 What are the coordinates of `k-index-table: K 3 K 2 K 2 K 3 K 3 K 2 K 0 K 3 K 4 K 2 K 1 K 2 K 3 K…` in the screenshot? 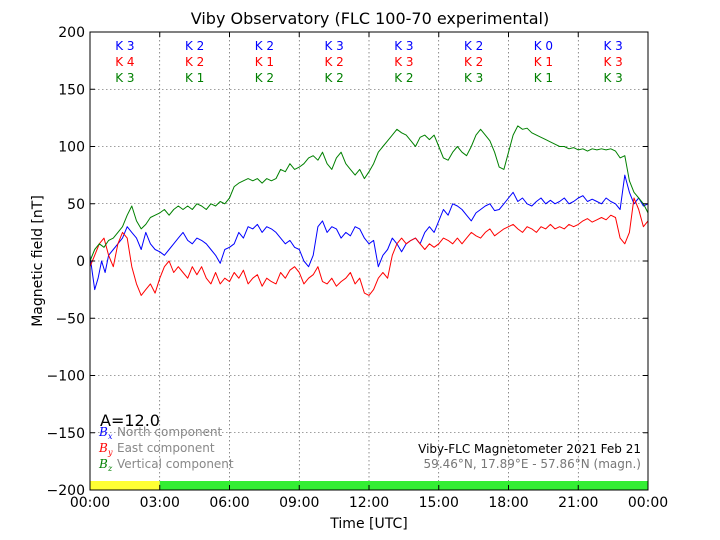 It's located at (369, 62).